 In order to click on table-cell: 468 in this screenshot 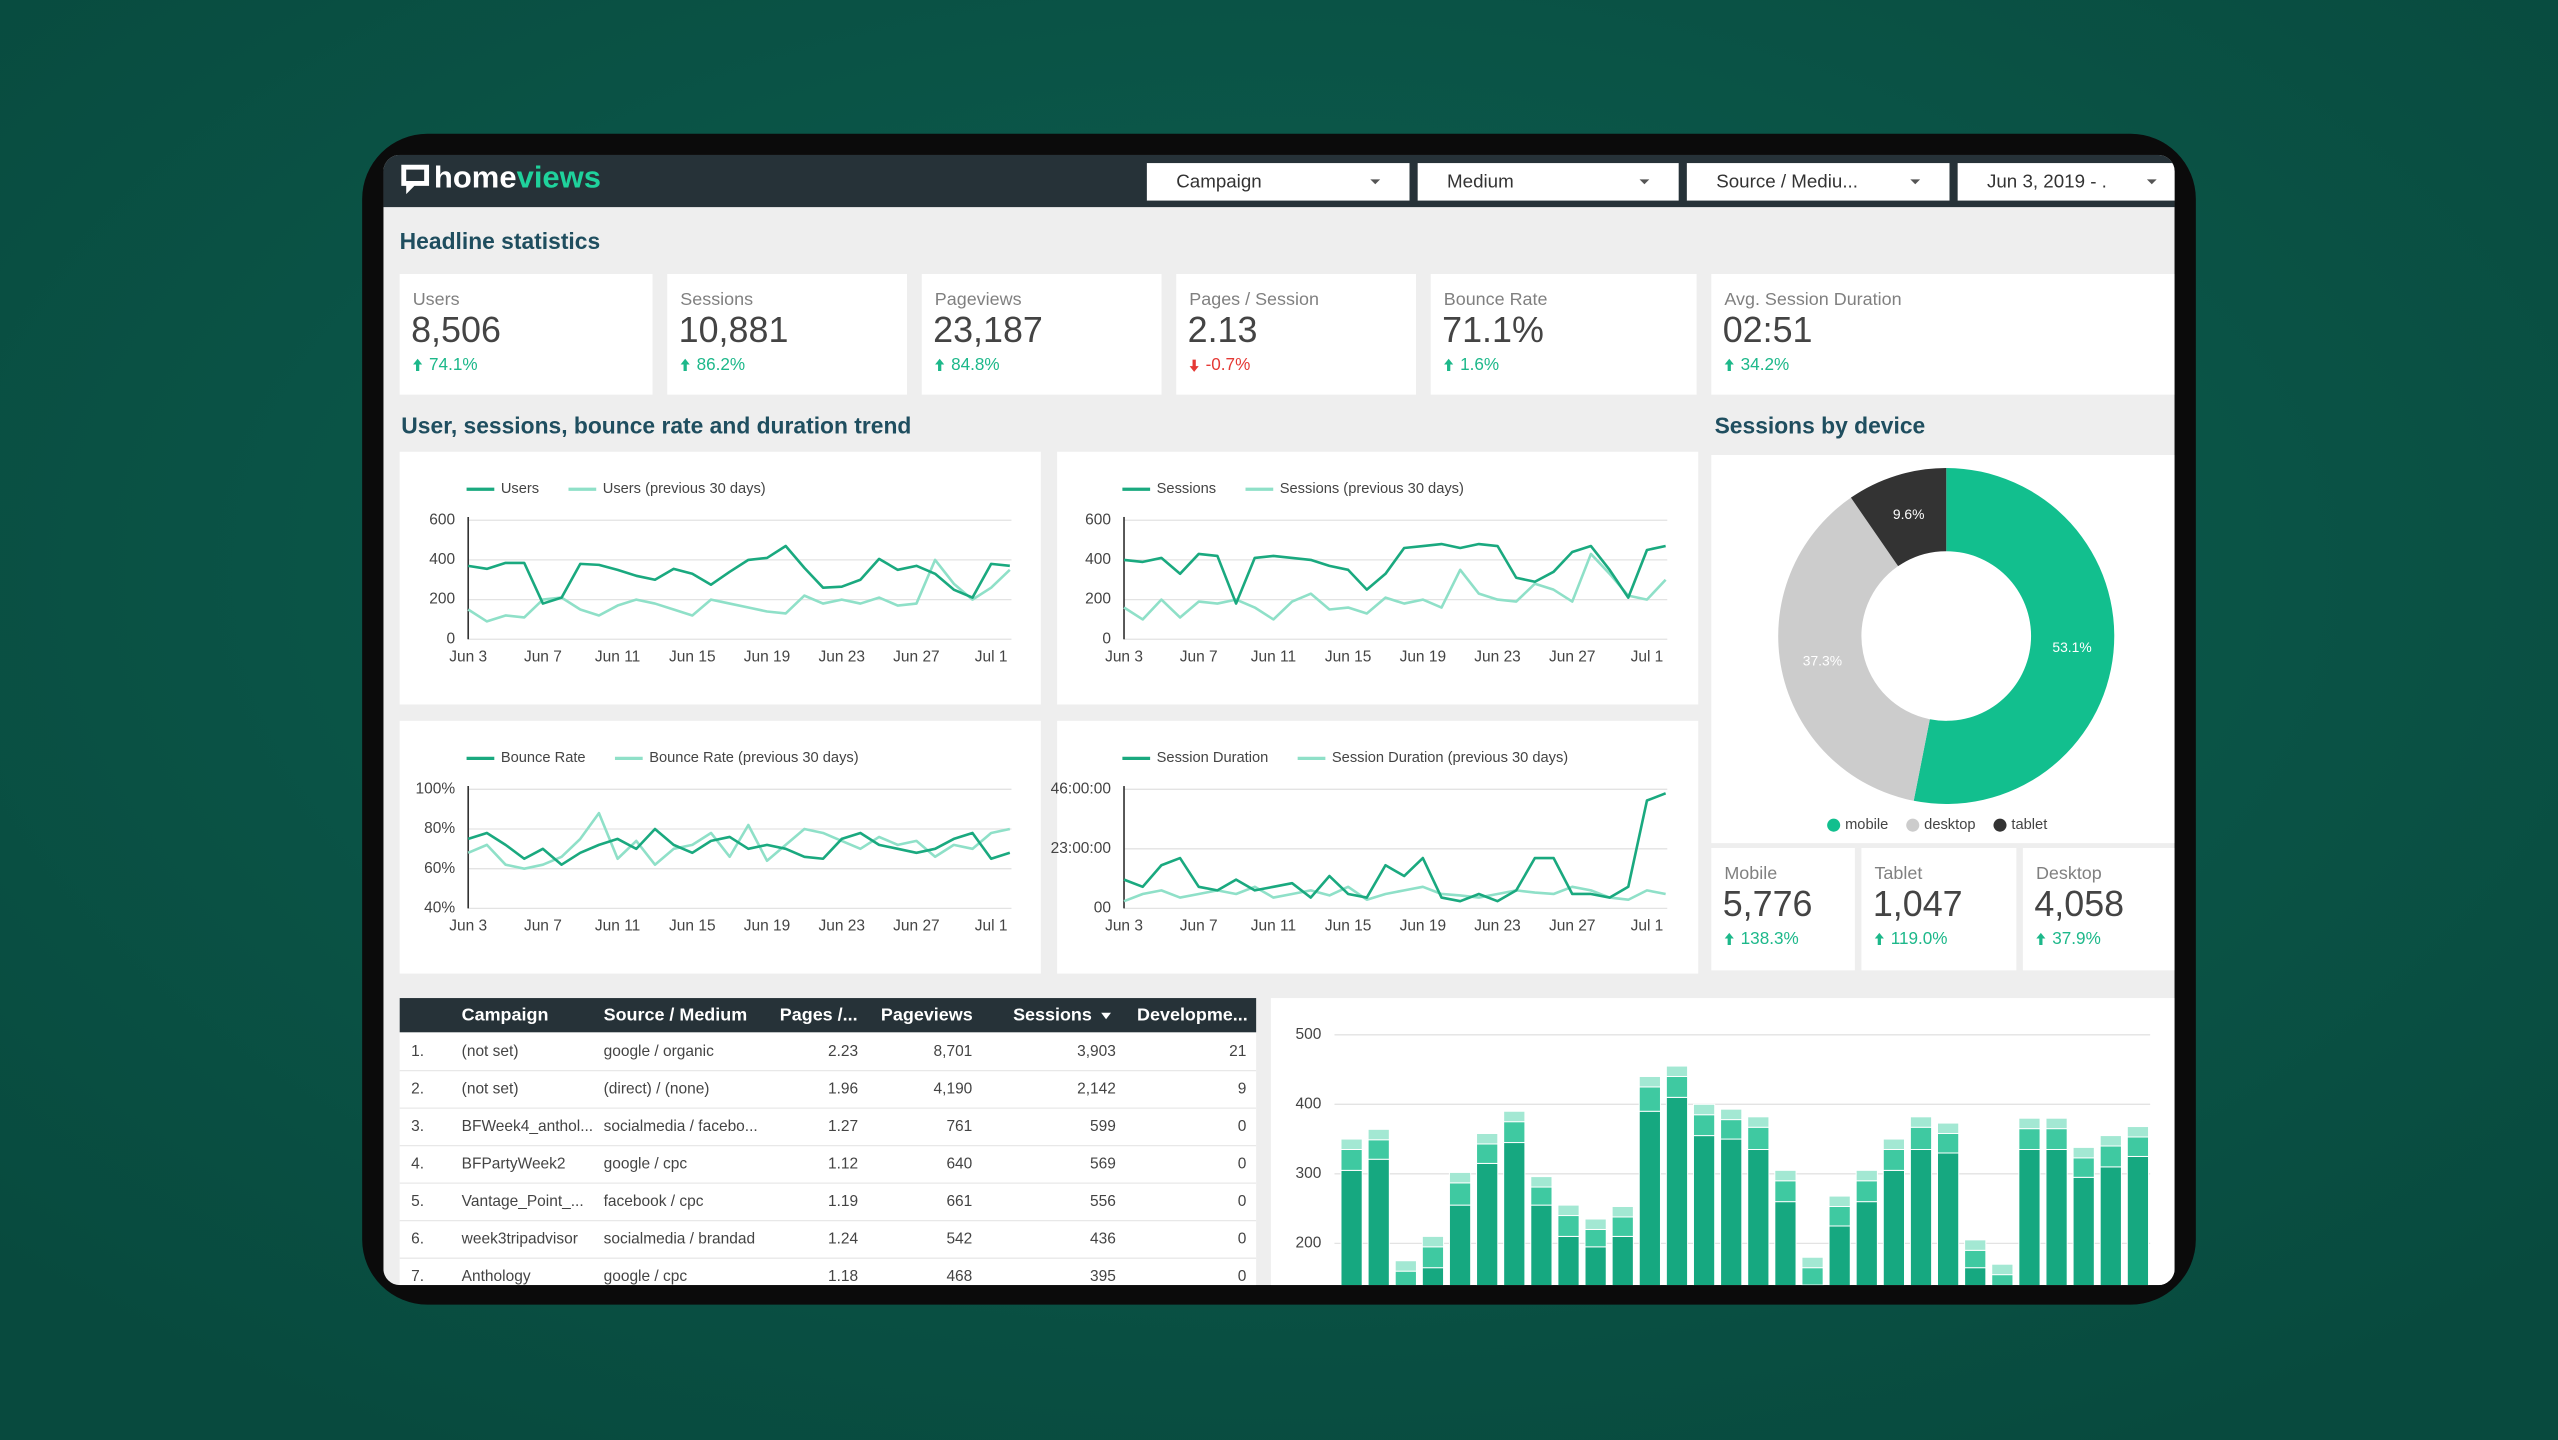, I will do `click(959, 1276)`.